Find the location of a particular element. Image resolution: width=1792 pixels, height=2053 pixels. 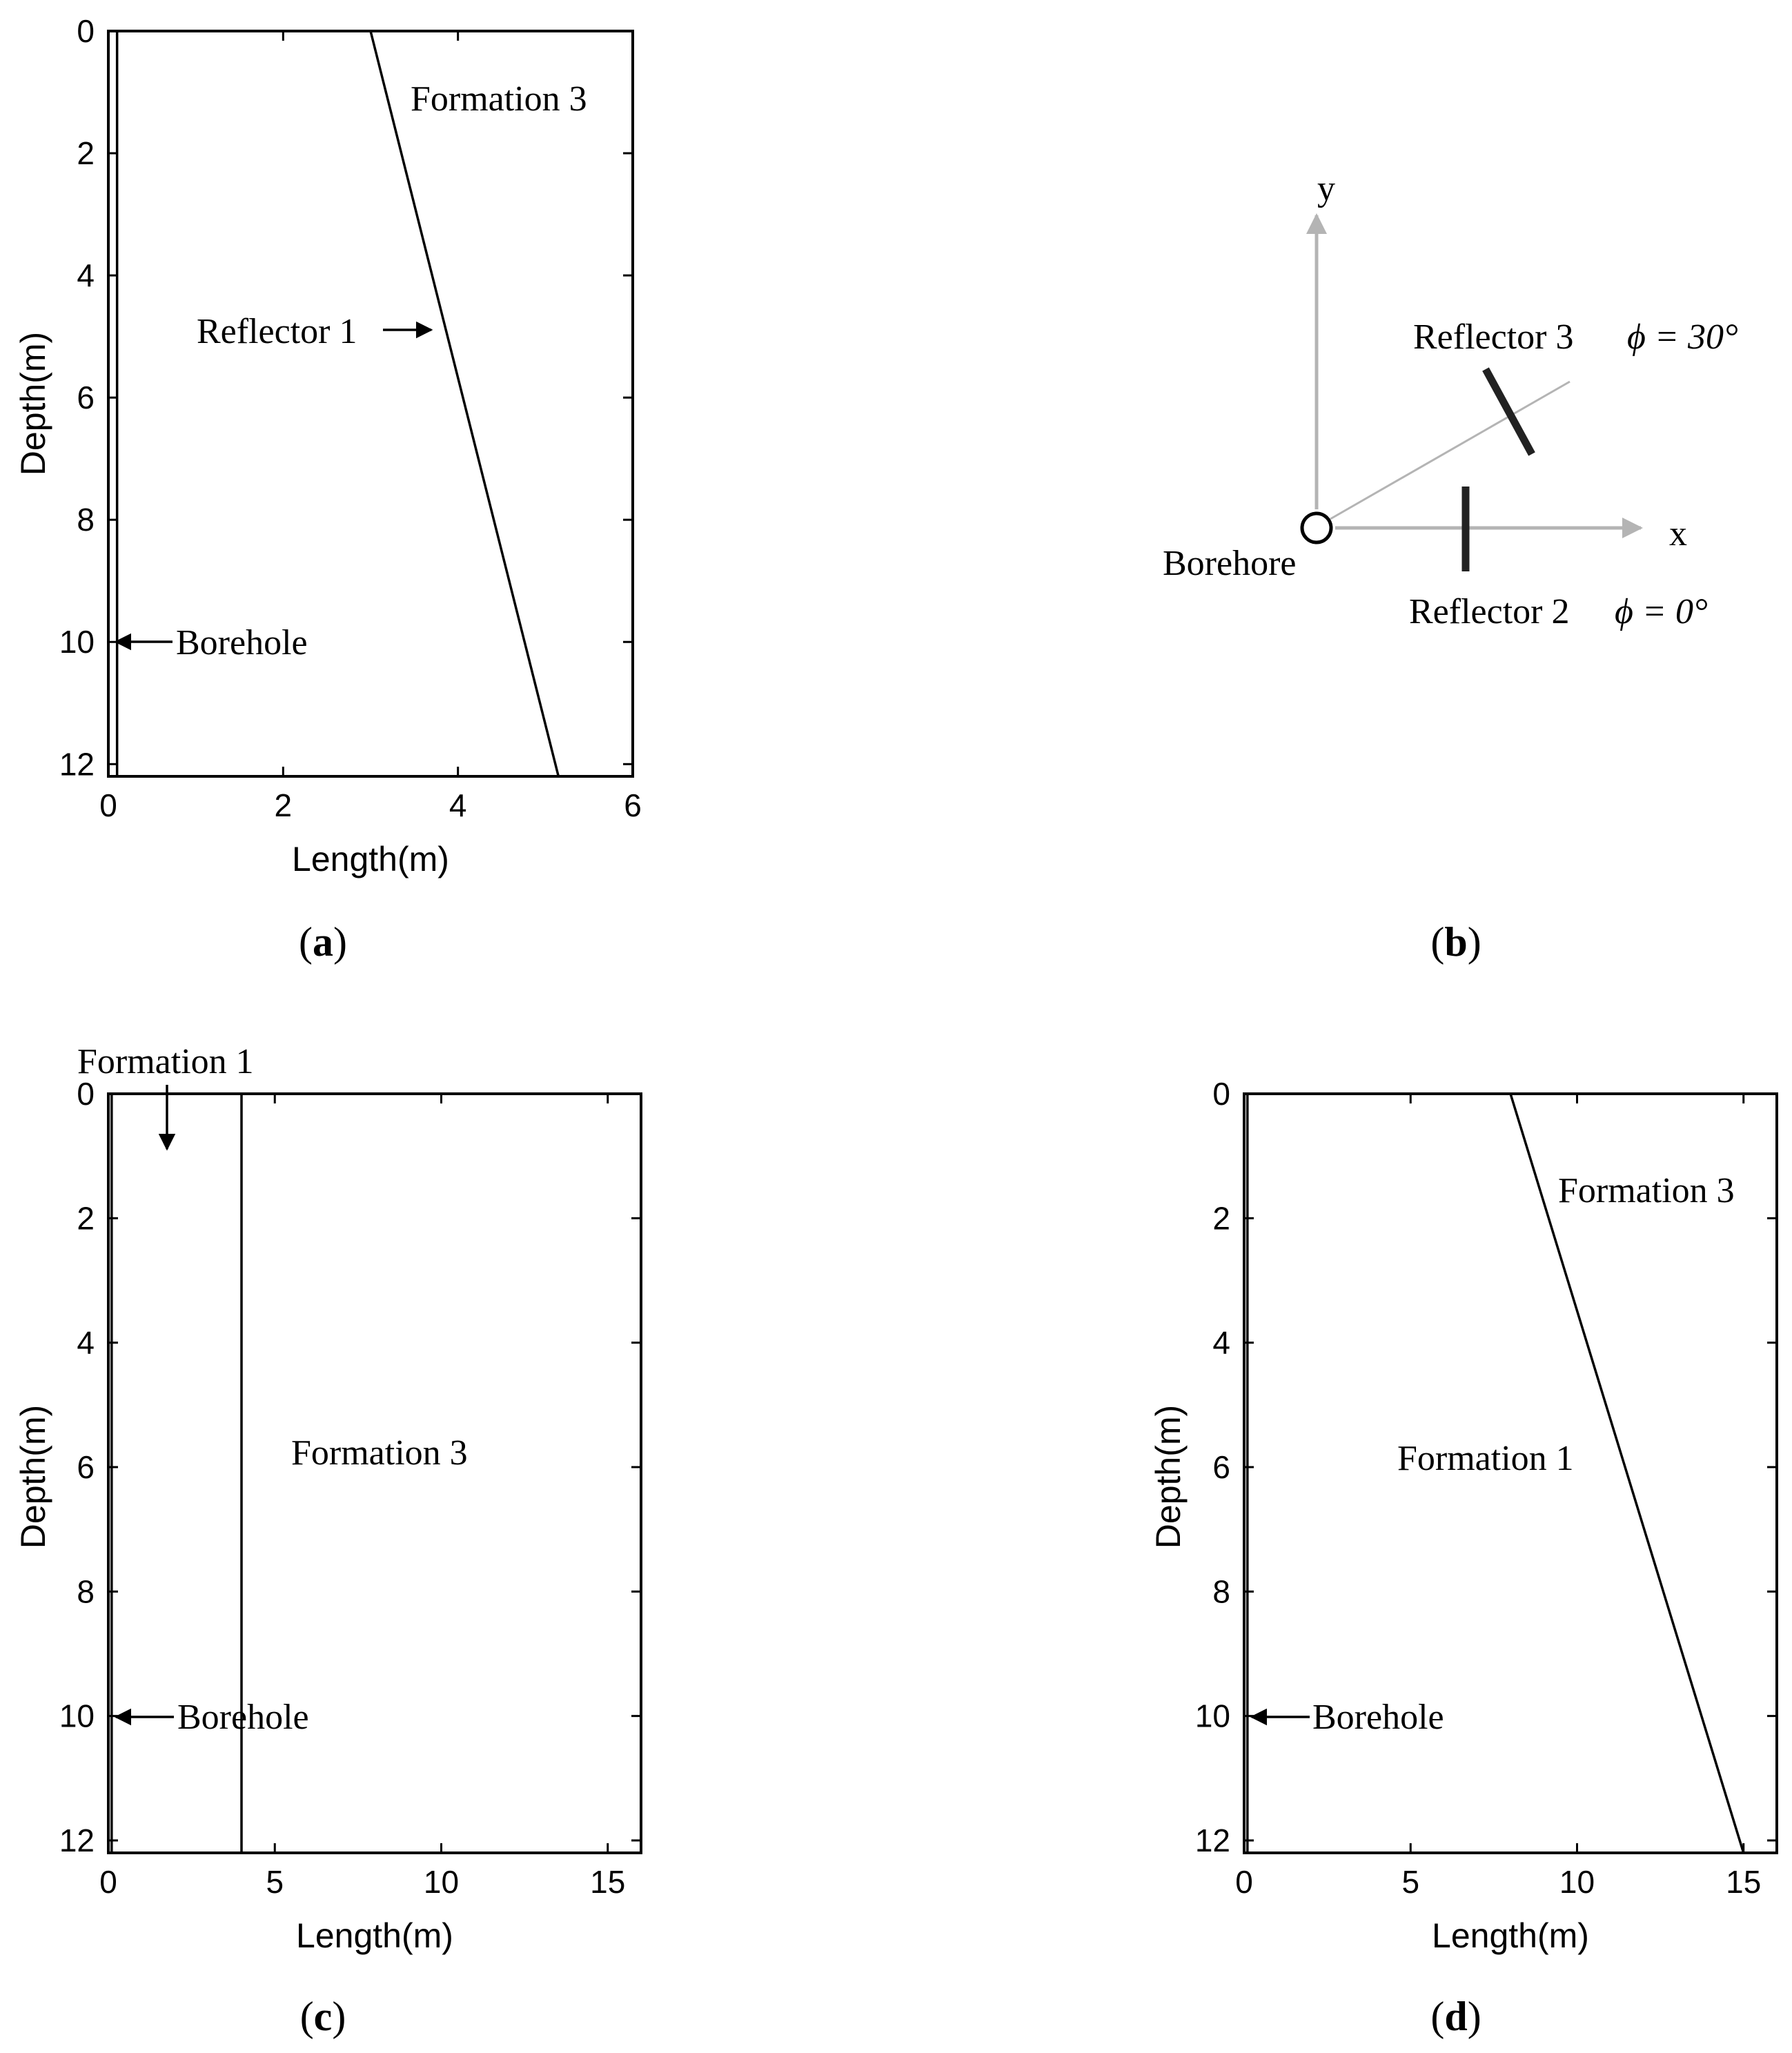

panel-c-ytick-label: 12 is located at coordinates (77, 1841).